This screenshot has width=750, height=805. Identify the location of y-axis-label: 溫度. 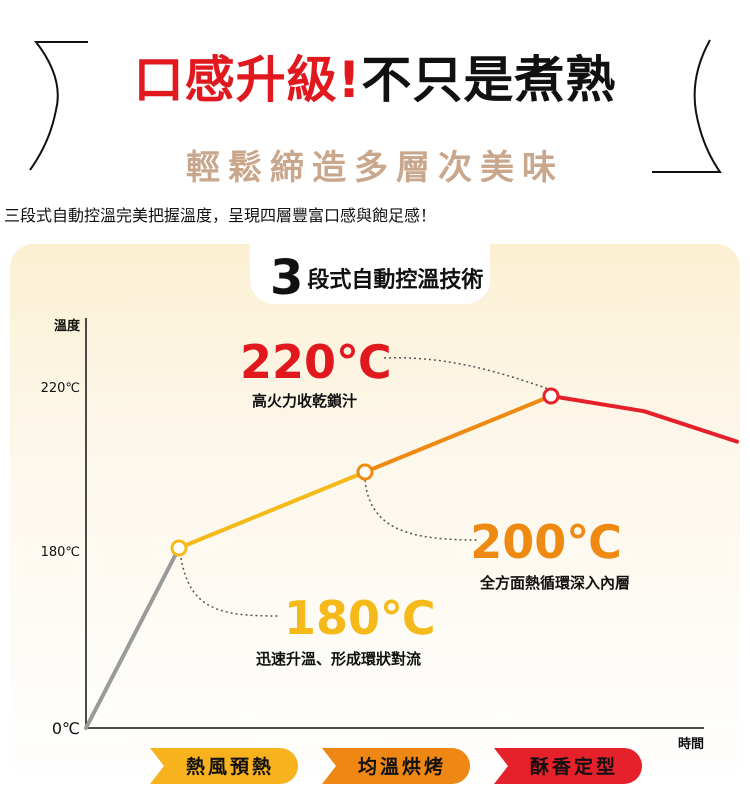
(67, 326).